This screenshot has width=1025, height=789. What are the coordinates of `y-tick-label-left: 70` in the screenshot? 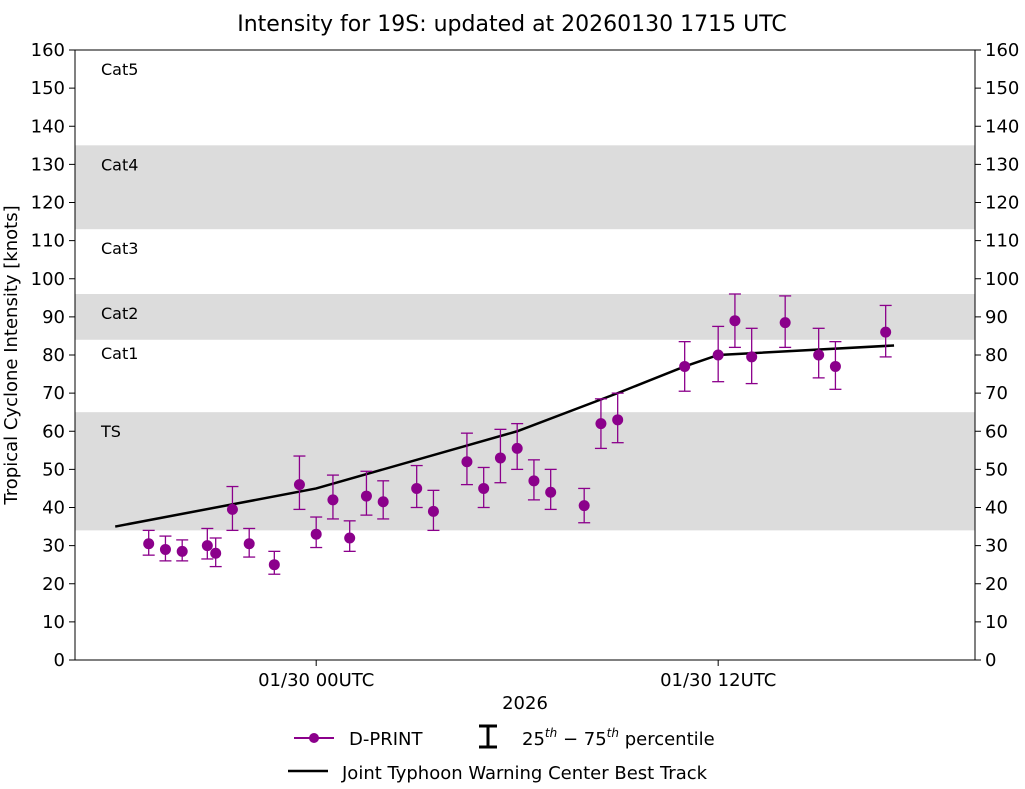 It's located at (53, 393).